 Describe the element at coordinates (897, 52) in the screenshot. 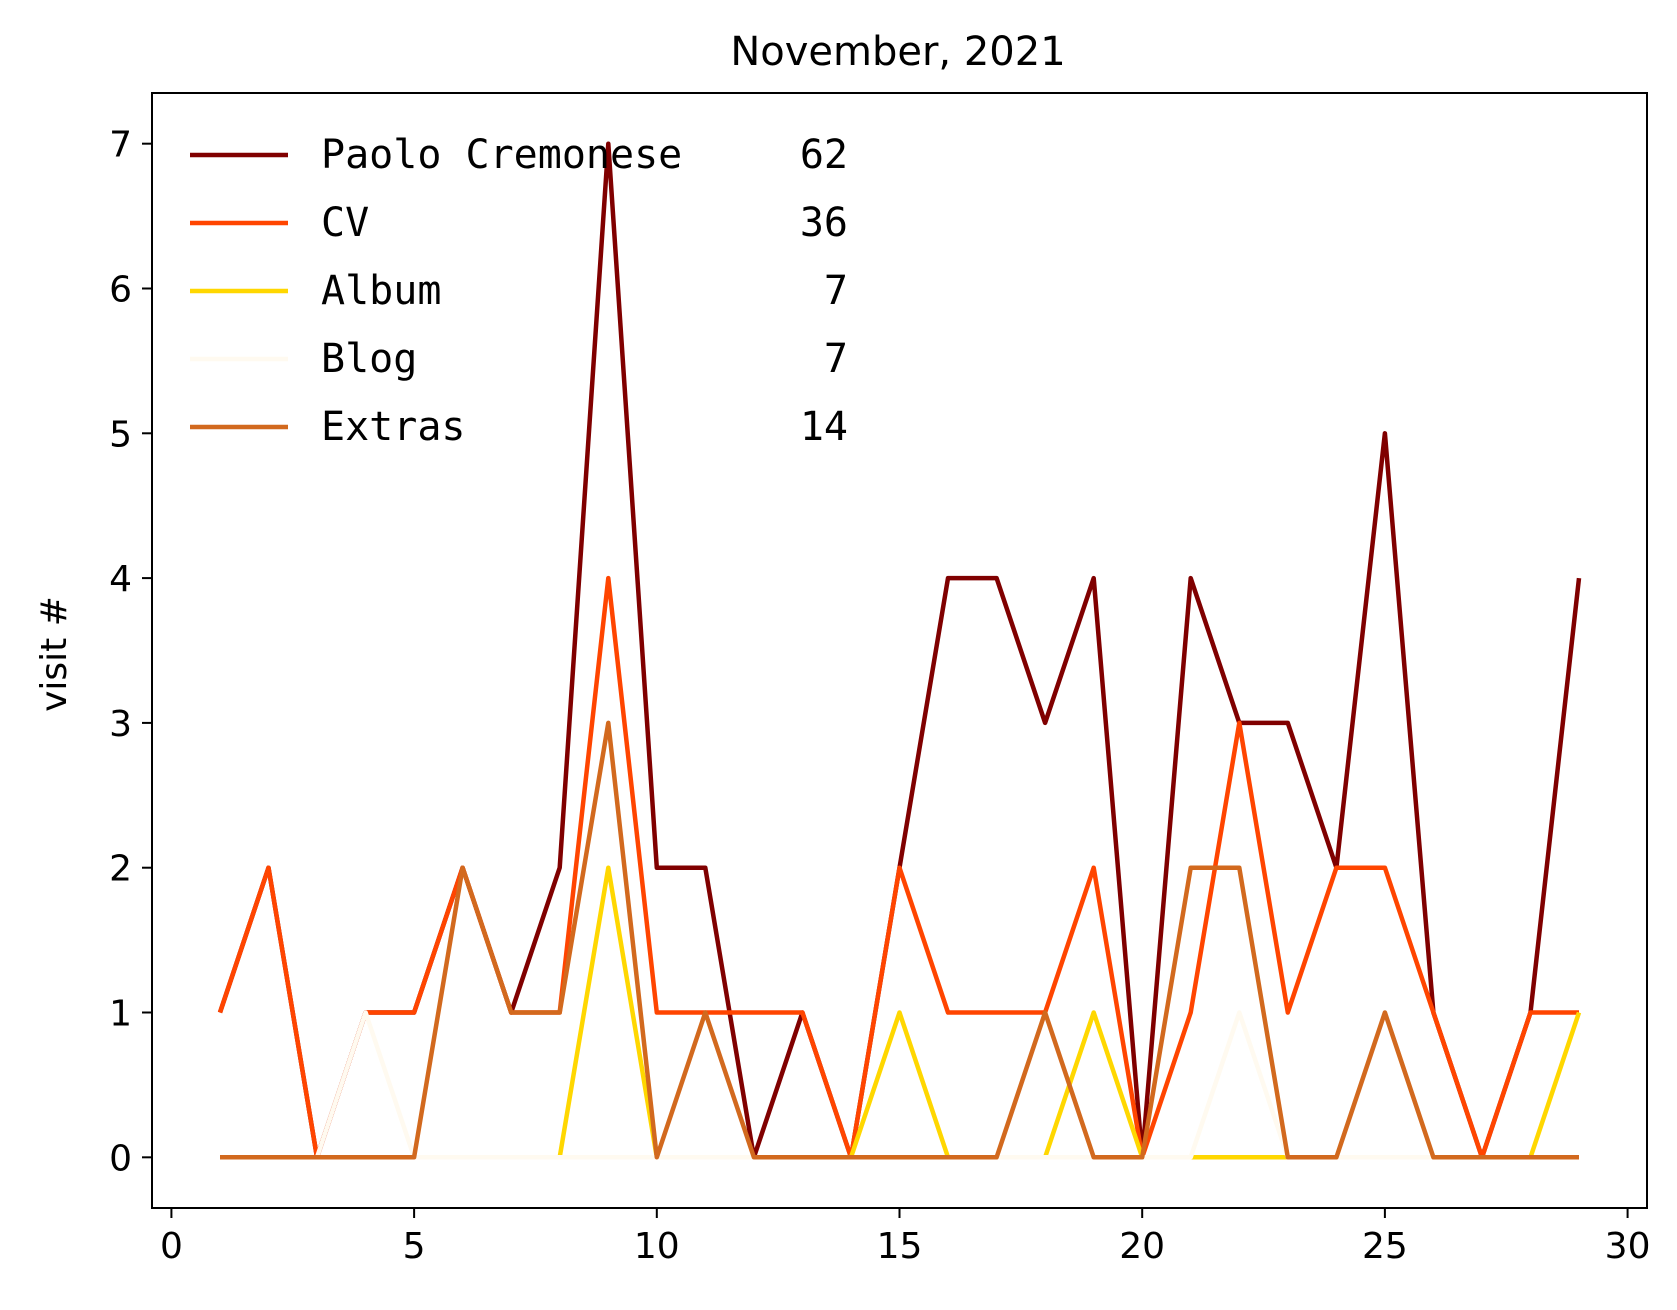

I see `chart-title: November, 2021` at that location.